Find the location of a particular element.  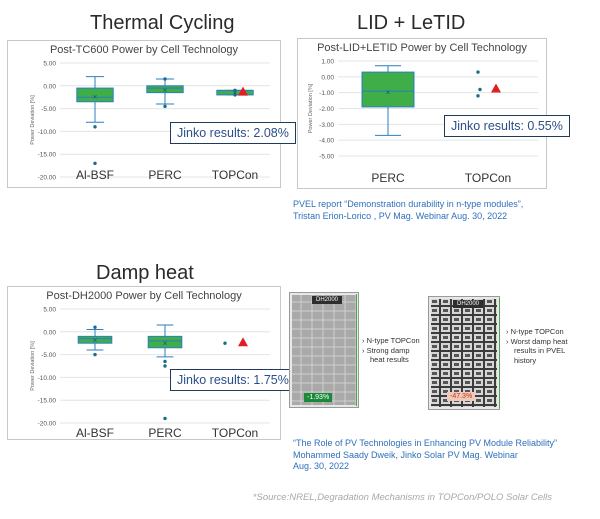

callout-topcon-line3: heat results is located at coordinates (389, 359).